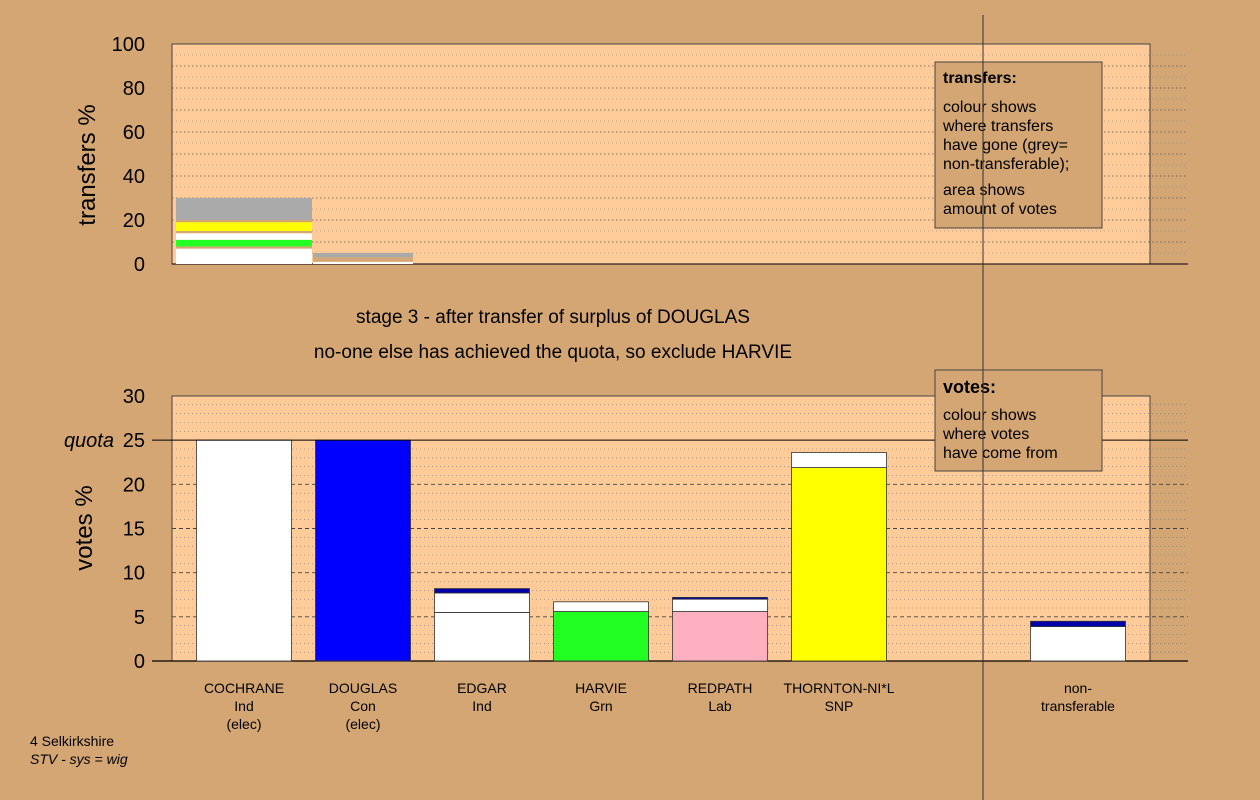 The width and height of the screenshot is (1260, 800). I want to click on category-label: COCHRANE, so click(244, 688).